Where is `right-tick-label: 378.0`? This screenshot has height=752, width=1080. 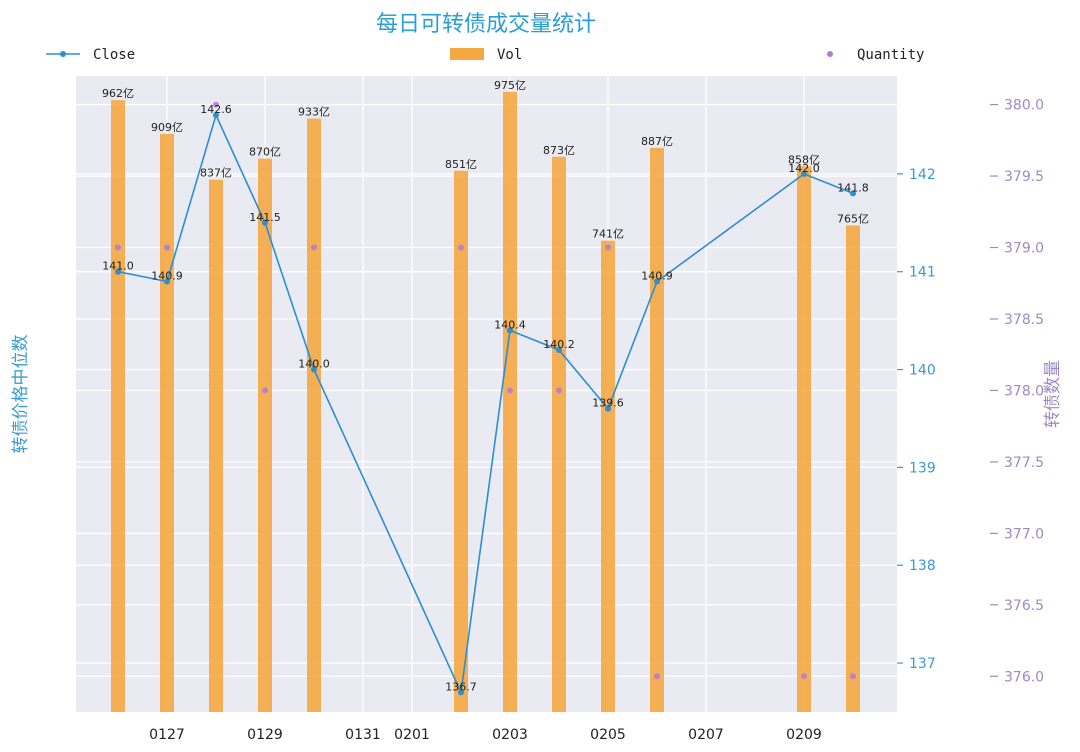
right-tick-label: 378.0 is located at coordinates (1024, 391).